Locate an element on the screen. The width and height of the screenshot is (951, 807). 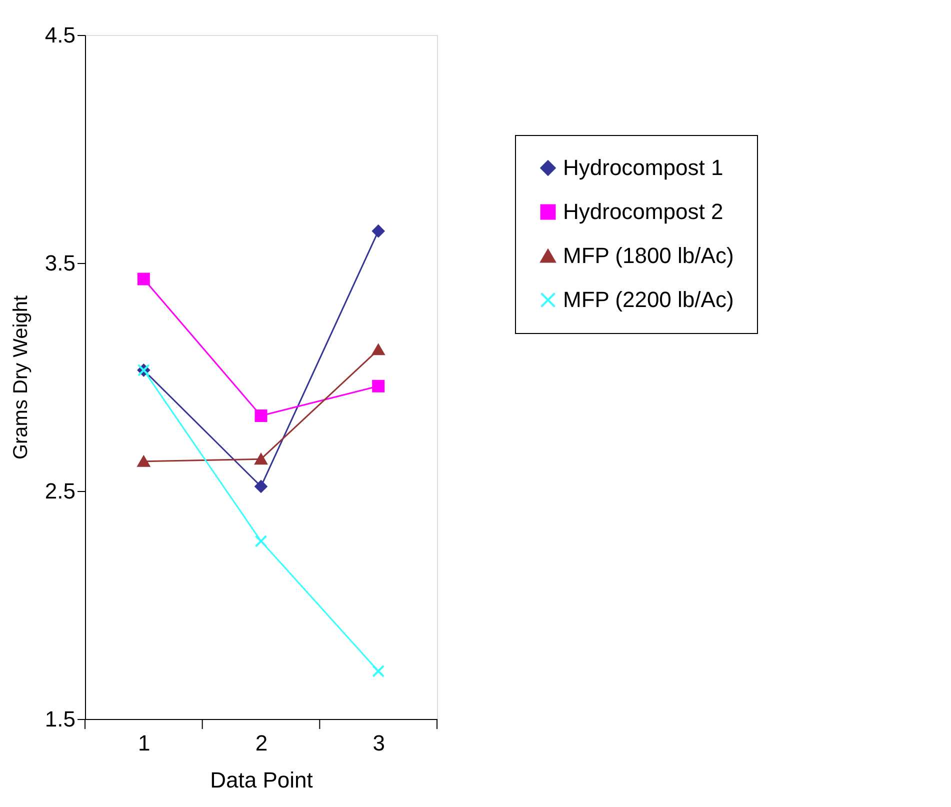
y-tick-label: 3.5 is located at coordinates (60, 263).